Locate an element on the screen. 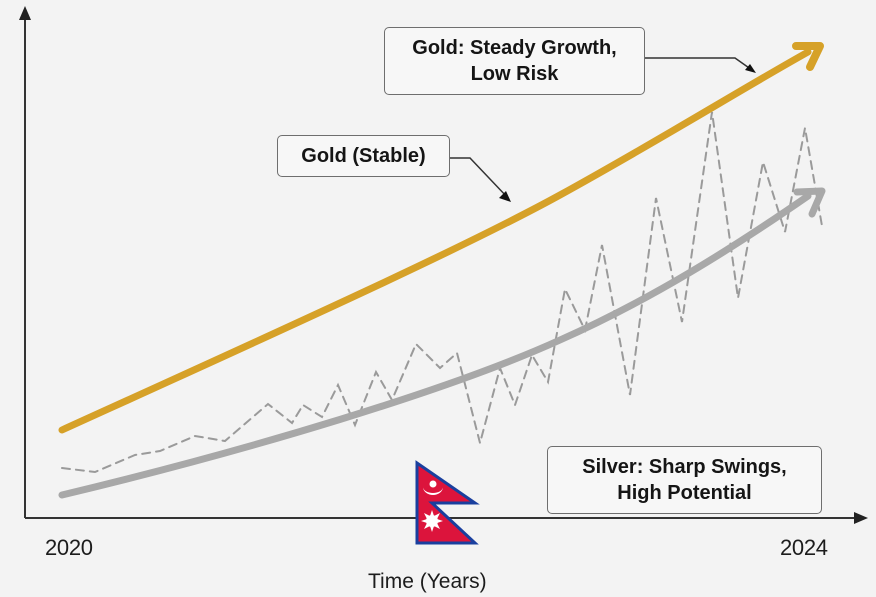 This screenshot has width=876, height=597. x-tick-end: 2024 is located at coordinates (804, 547).